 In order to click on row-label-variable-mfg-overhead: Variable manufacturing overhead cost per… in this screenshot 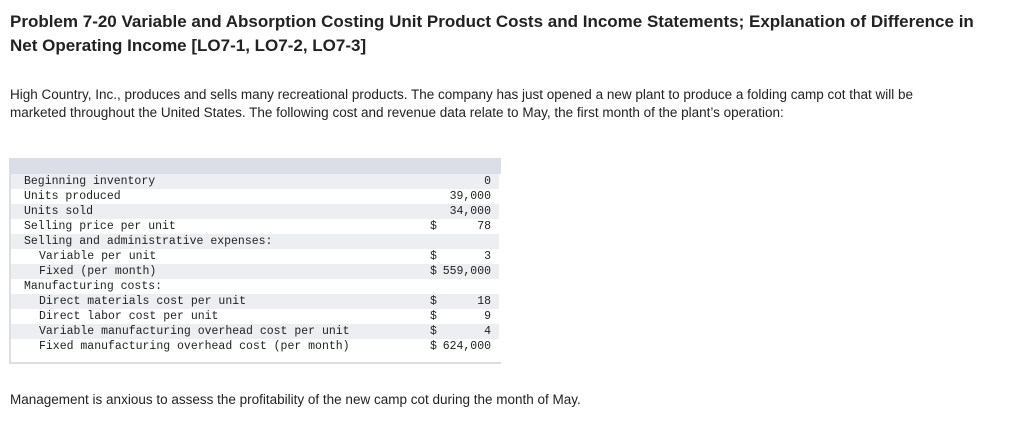, I will do `click(221, 331)`.